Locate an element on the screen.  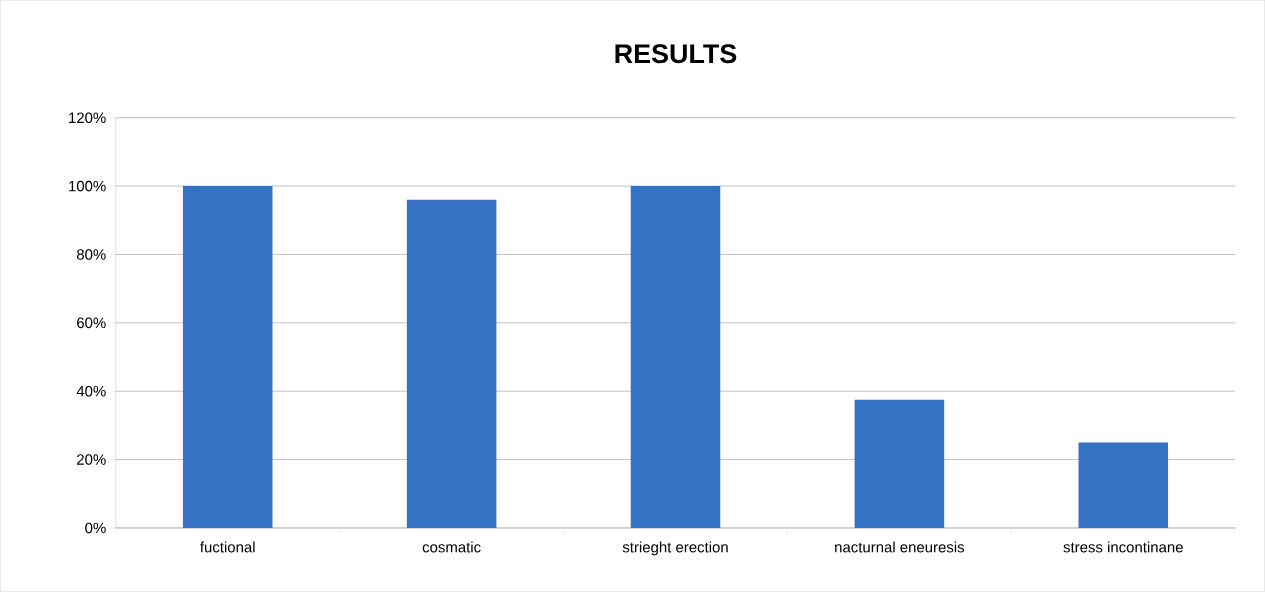
x-tick-label: stress incontinane is located at coordinates (1123, 547).